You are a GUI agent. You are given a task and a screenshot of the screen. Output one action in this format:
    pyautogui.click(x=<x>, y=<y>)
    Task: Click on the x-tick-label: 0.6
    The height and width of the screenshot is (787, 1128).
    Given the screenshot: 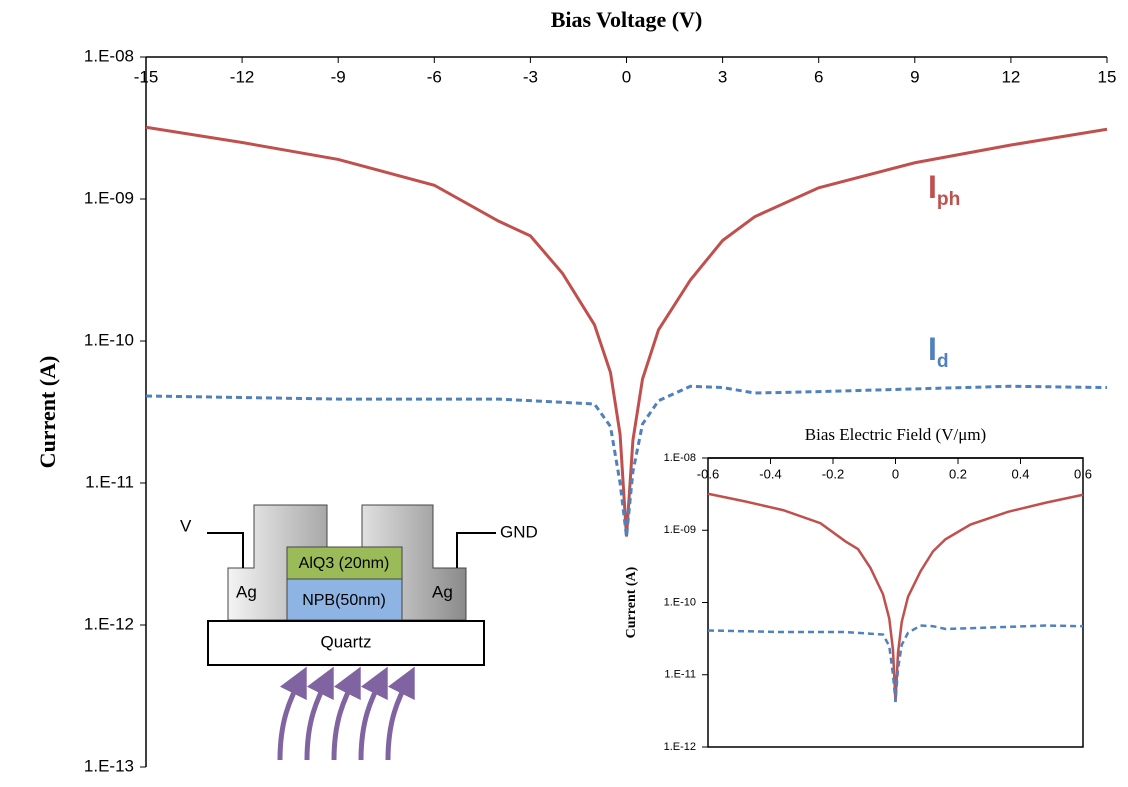 What is the action you would take?
    pyautogui.click(x=1083, y=473)
    